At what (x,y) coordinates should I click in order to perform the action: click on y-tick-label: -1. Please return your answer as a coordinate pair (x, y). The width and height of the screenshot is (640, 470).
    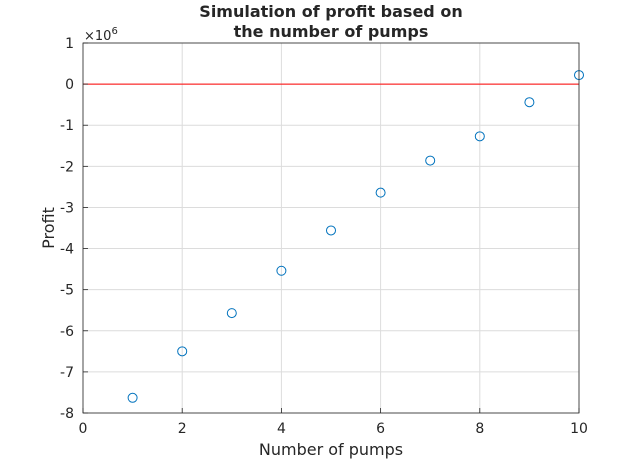
    Looking at the image, I should click on (67, 126).